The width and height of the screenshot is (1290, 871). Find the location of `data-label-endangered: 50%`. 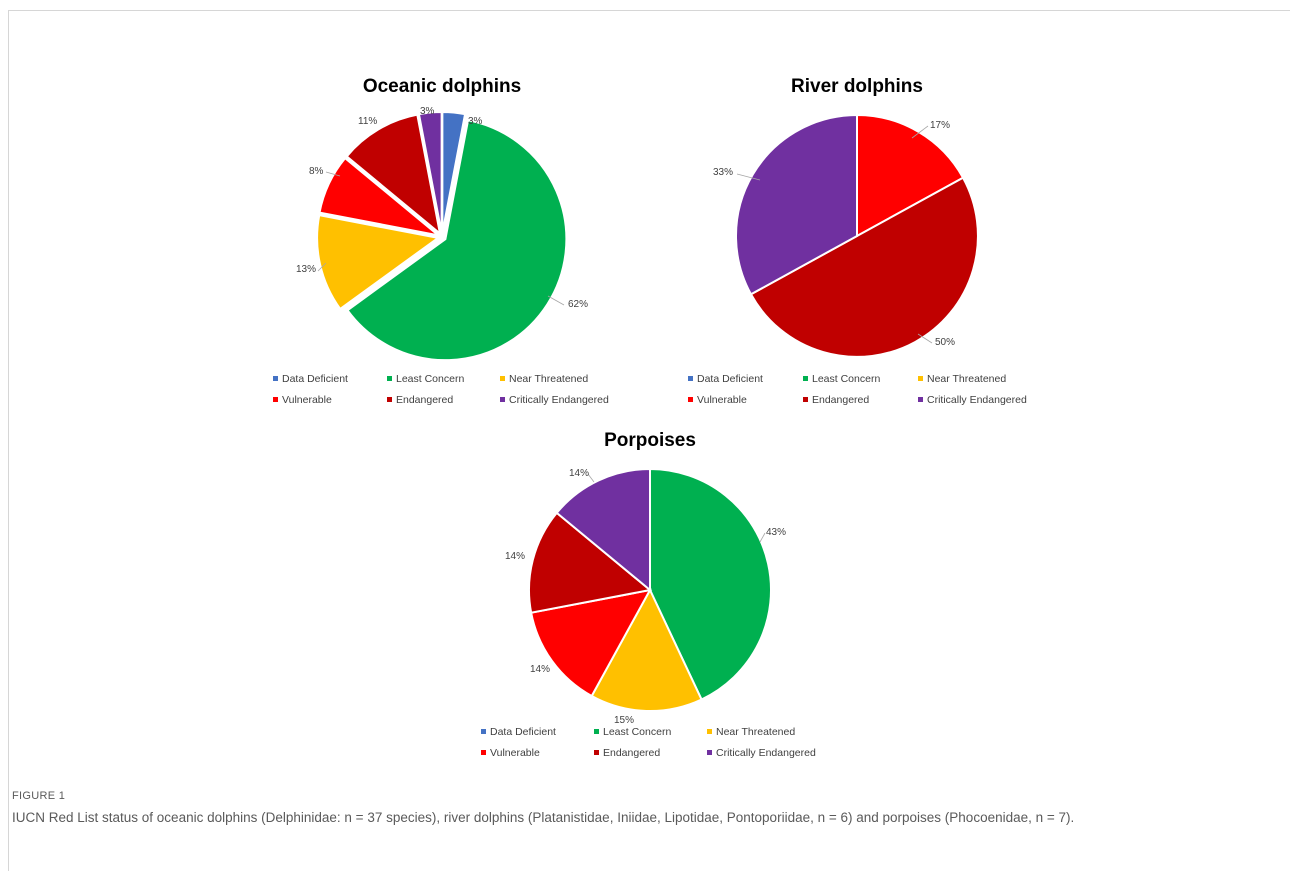

data-label-endangered: 50% is located at coordinates (945, 342).